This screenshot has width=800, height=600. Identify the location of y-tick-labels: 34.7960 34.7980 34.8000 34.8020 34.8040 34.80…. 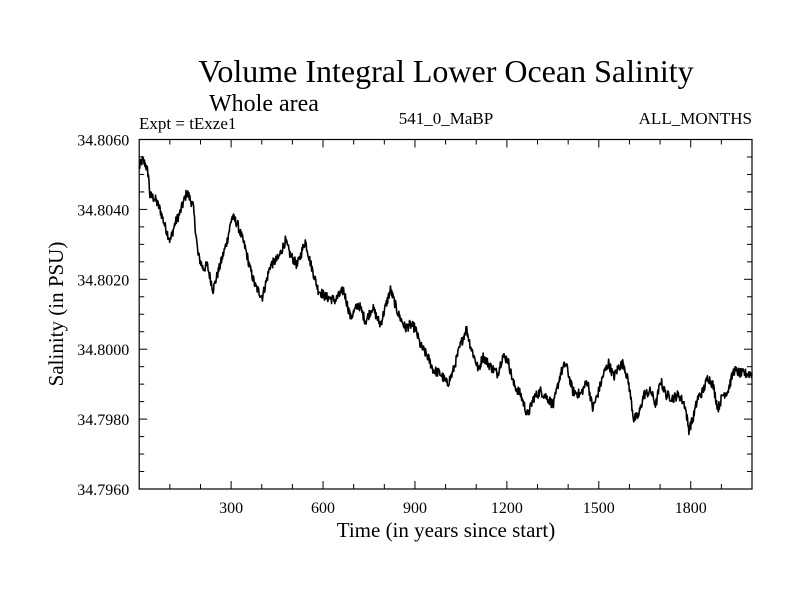
(103, 316).